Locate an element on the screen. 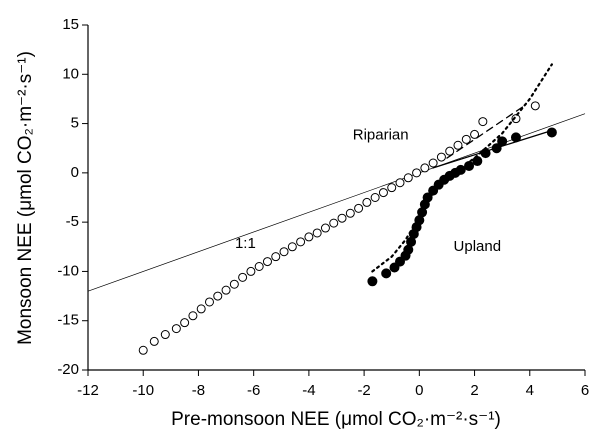 Image resolution: width=596 pixels, height=436 pixels. y-tick-label: -5 is located at coordinates (72, 221).